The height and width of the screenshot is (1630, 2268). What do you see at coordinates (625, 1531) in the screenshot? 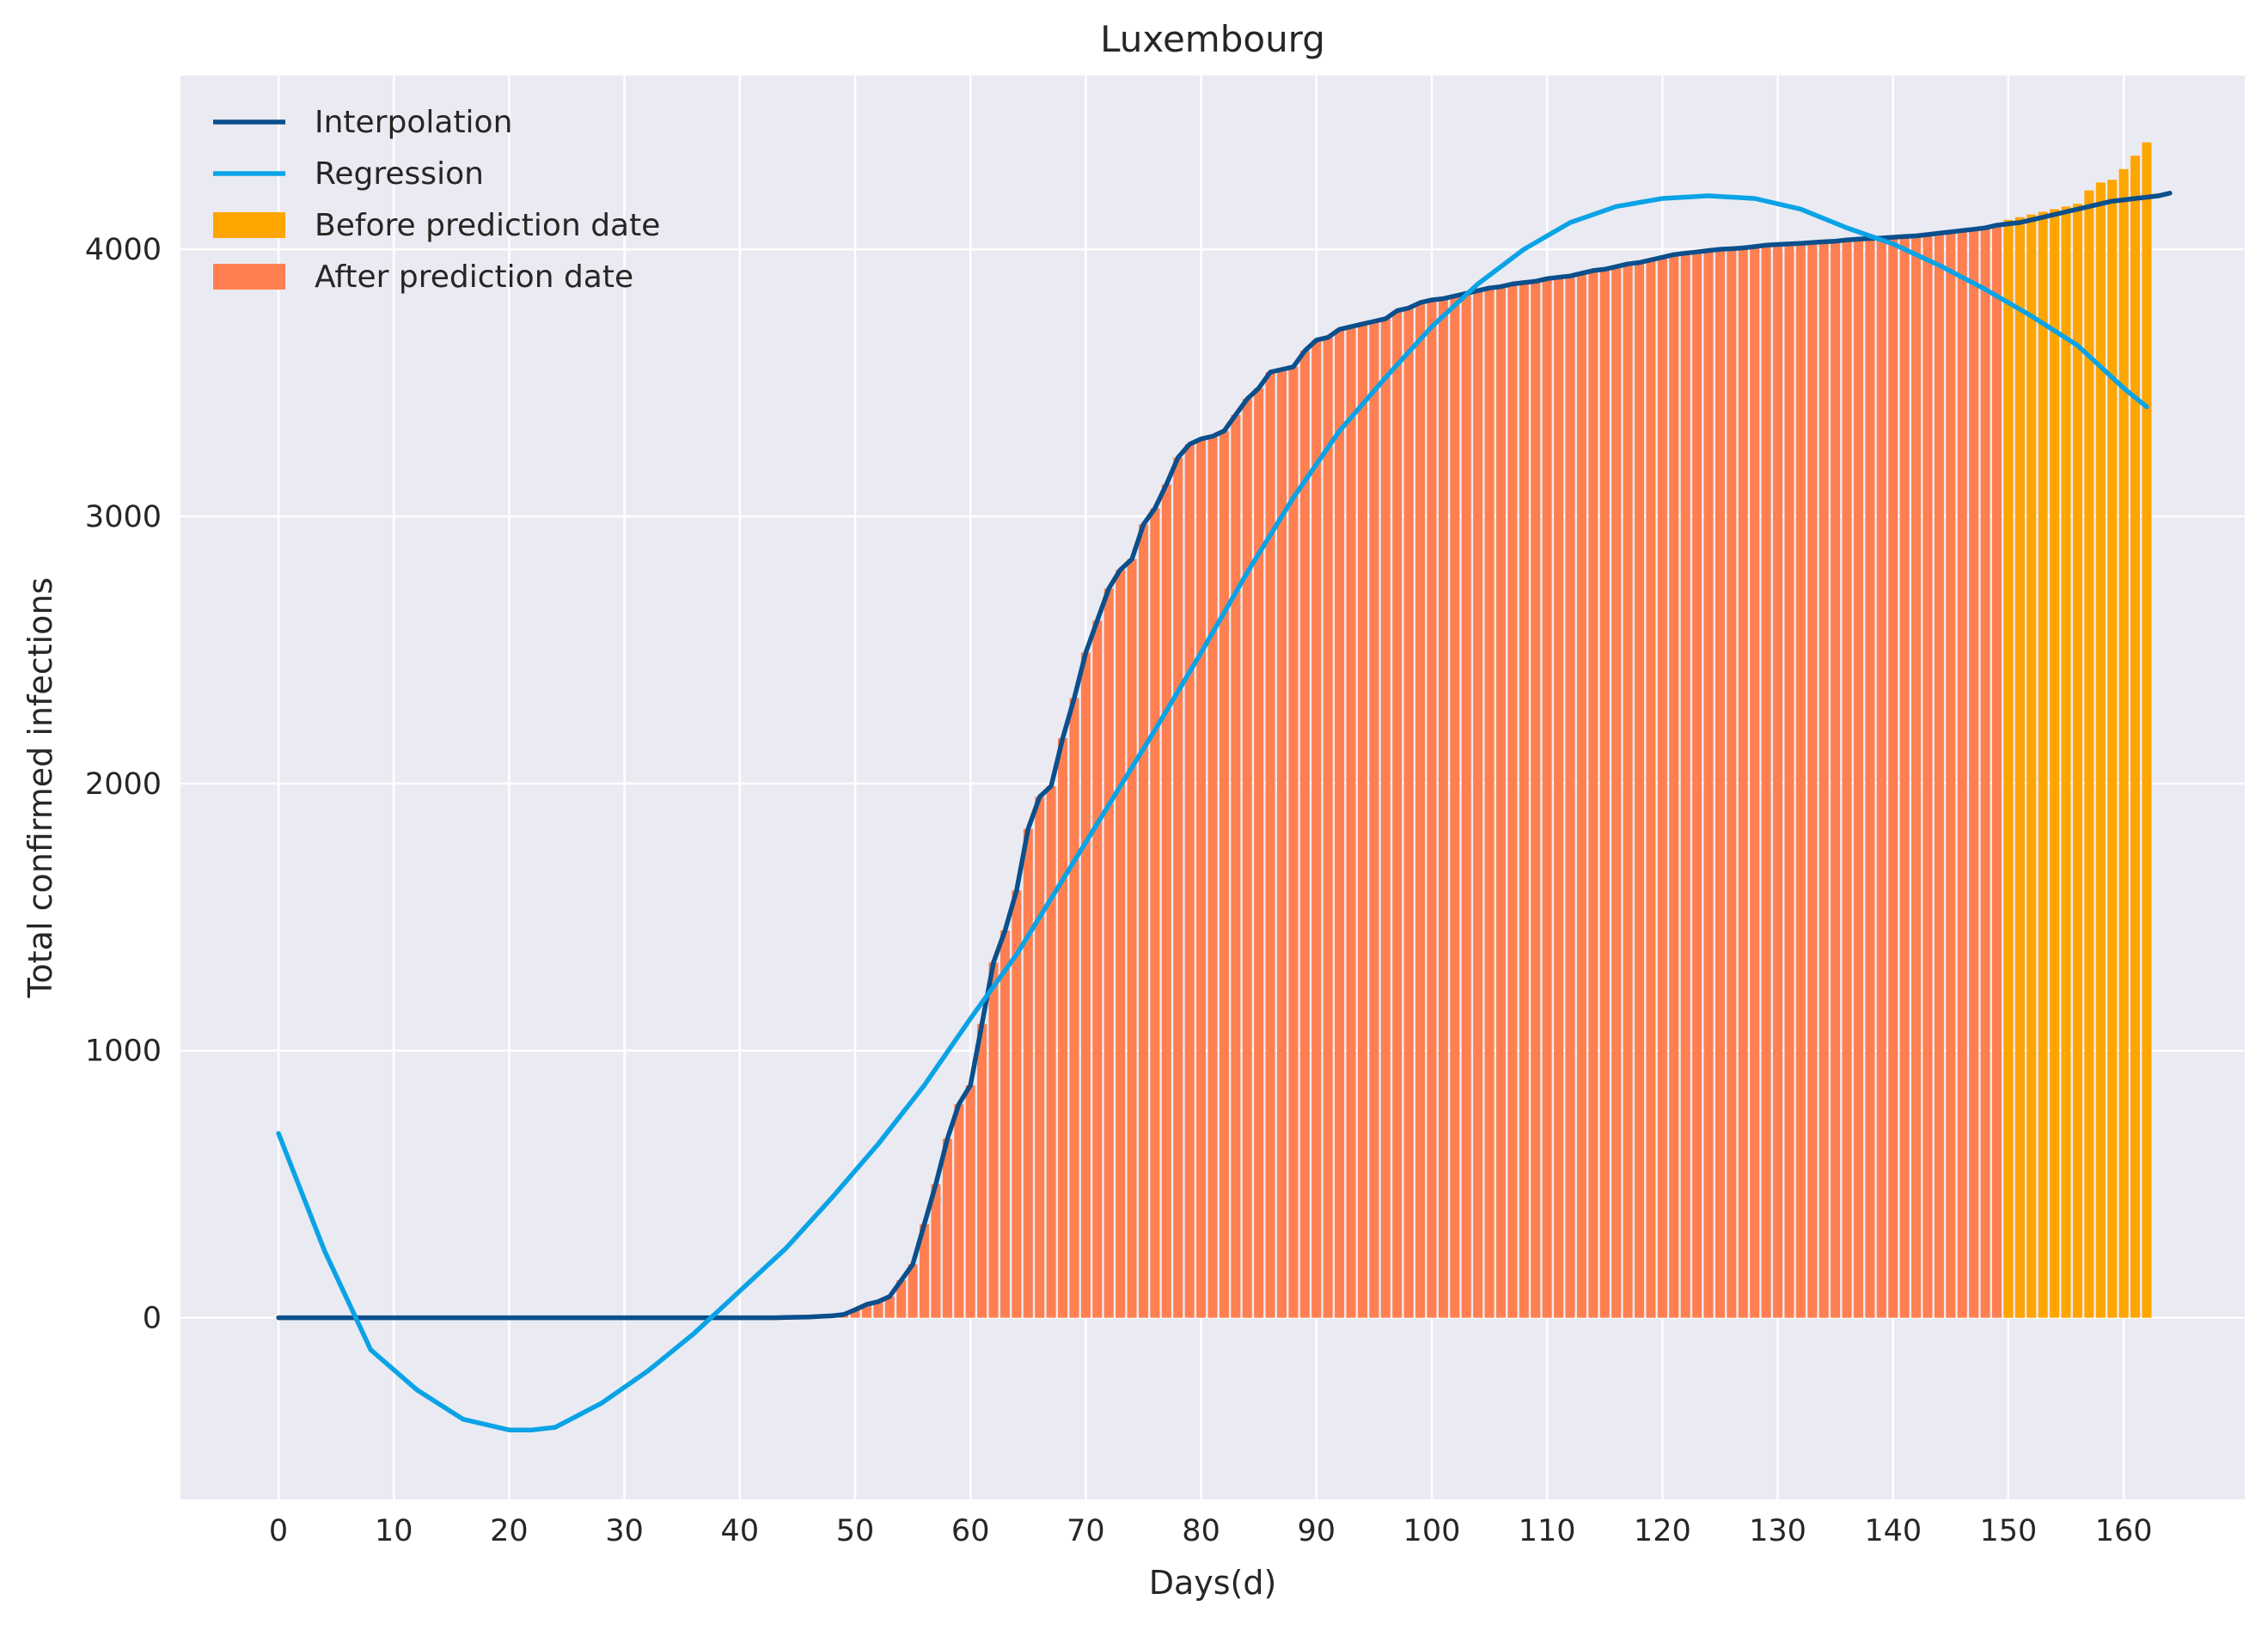
I see `x-tick-label: 30` at bounding box center [625, 1531].